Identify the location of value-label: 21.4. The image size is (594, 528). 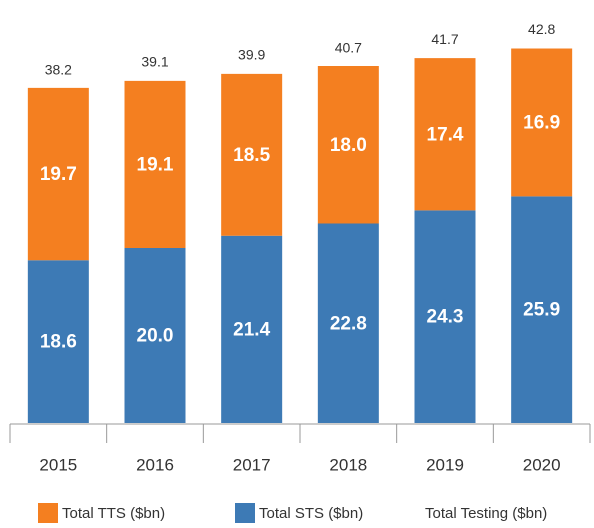
(251, 329).